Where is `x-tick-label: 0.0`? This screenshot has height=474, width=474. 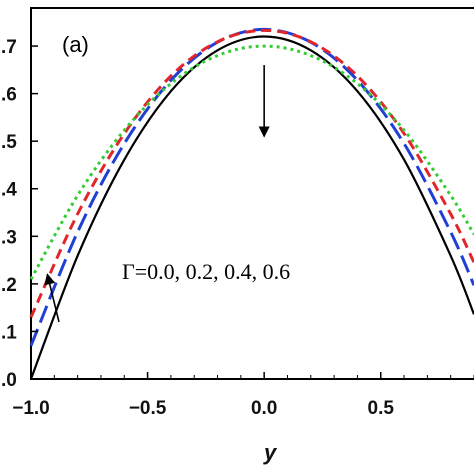
x-tick-label: 0.0 is located at coordinates (264, 408).